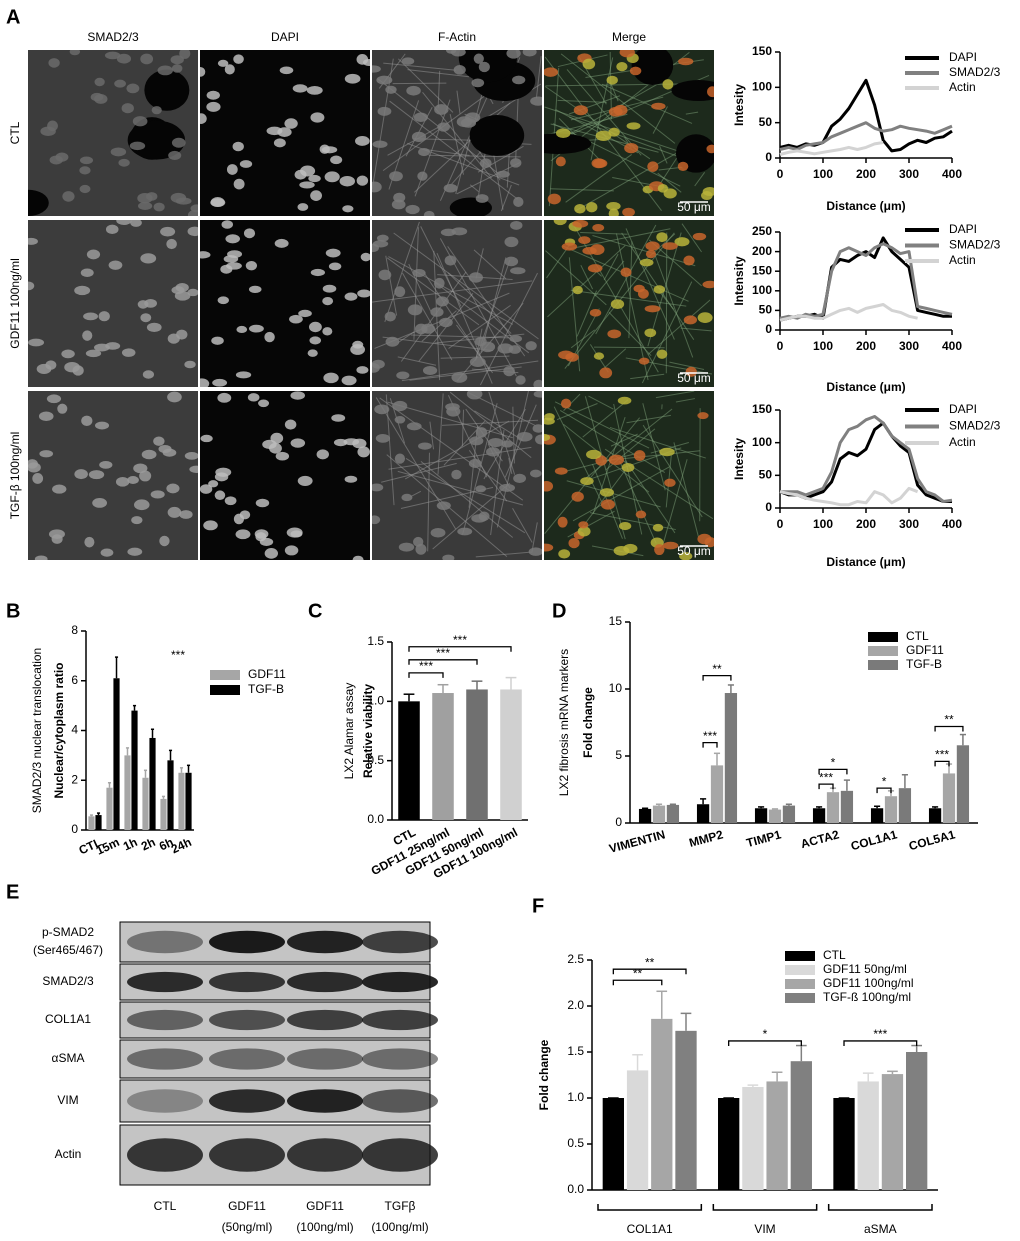 The image size is (1020, 1241). What do you see at coordinates (324, 1227) in the screenshot?
I see `blot-column-label: (100ng/ml)` at bounding box center [324, 1227].